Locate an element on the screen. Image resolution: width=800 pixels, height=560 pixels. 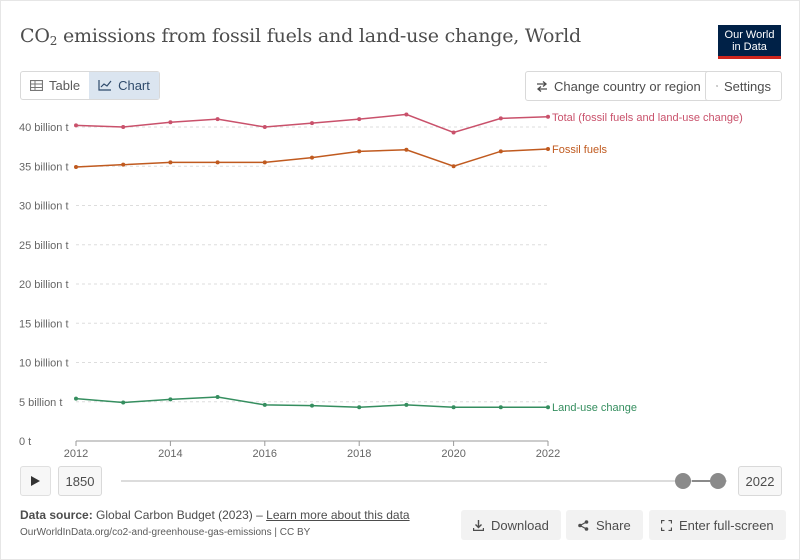
share-button: Share is located at coordinates (604, 525).